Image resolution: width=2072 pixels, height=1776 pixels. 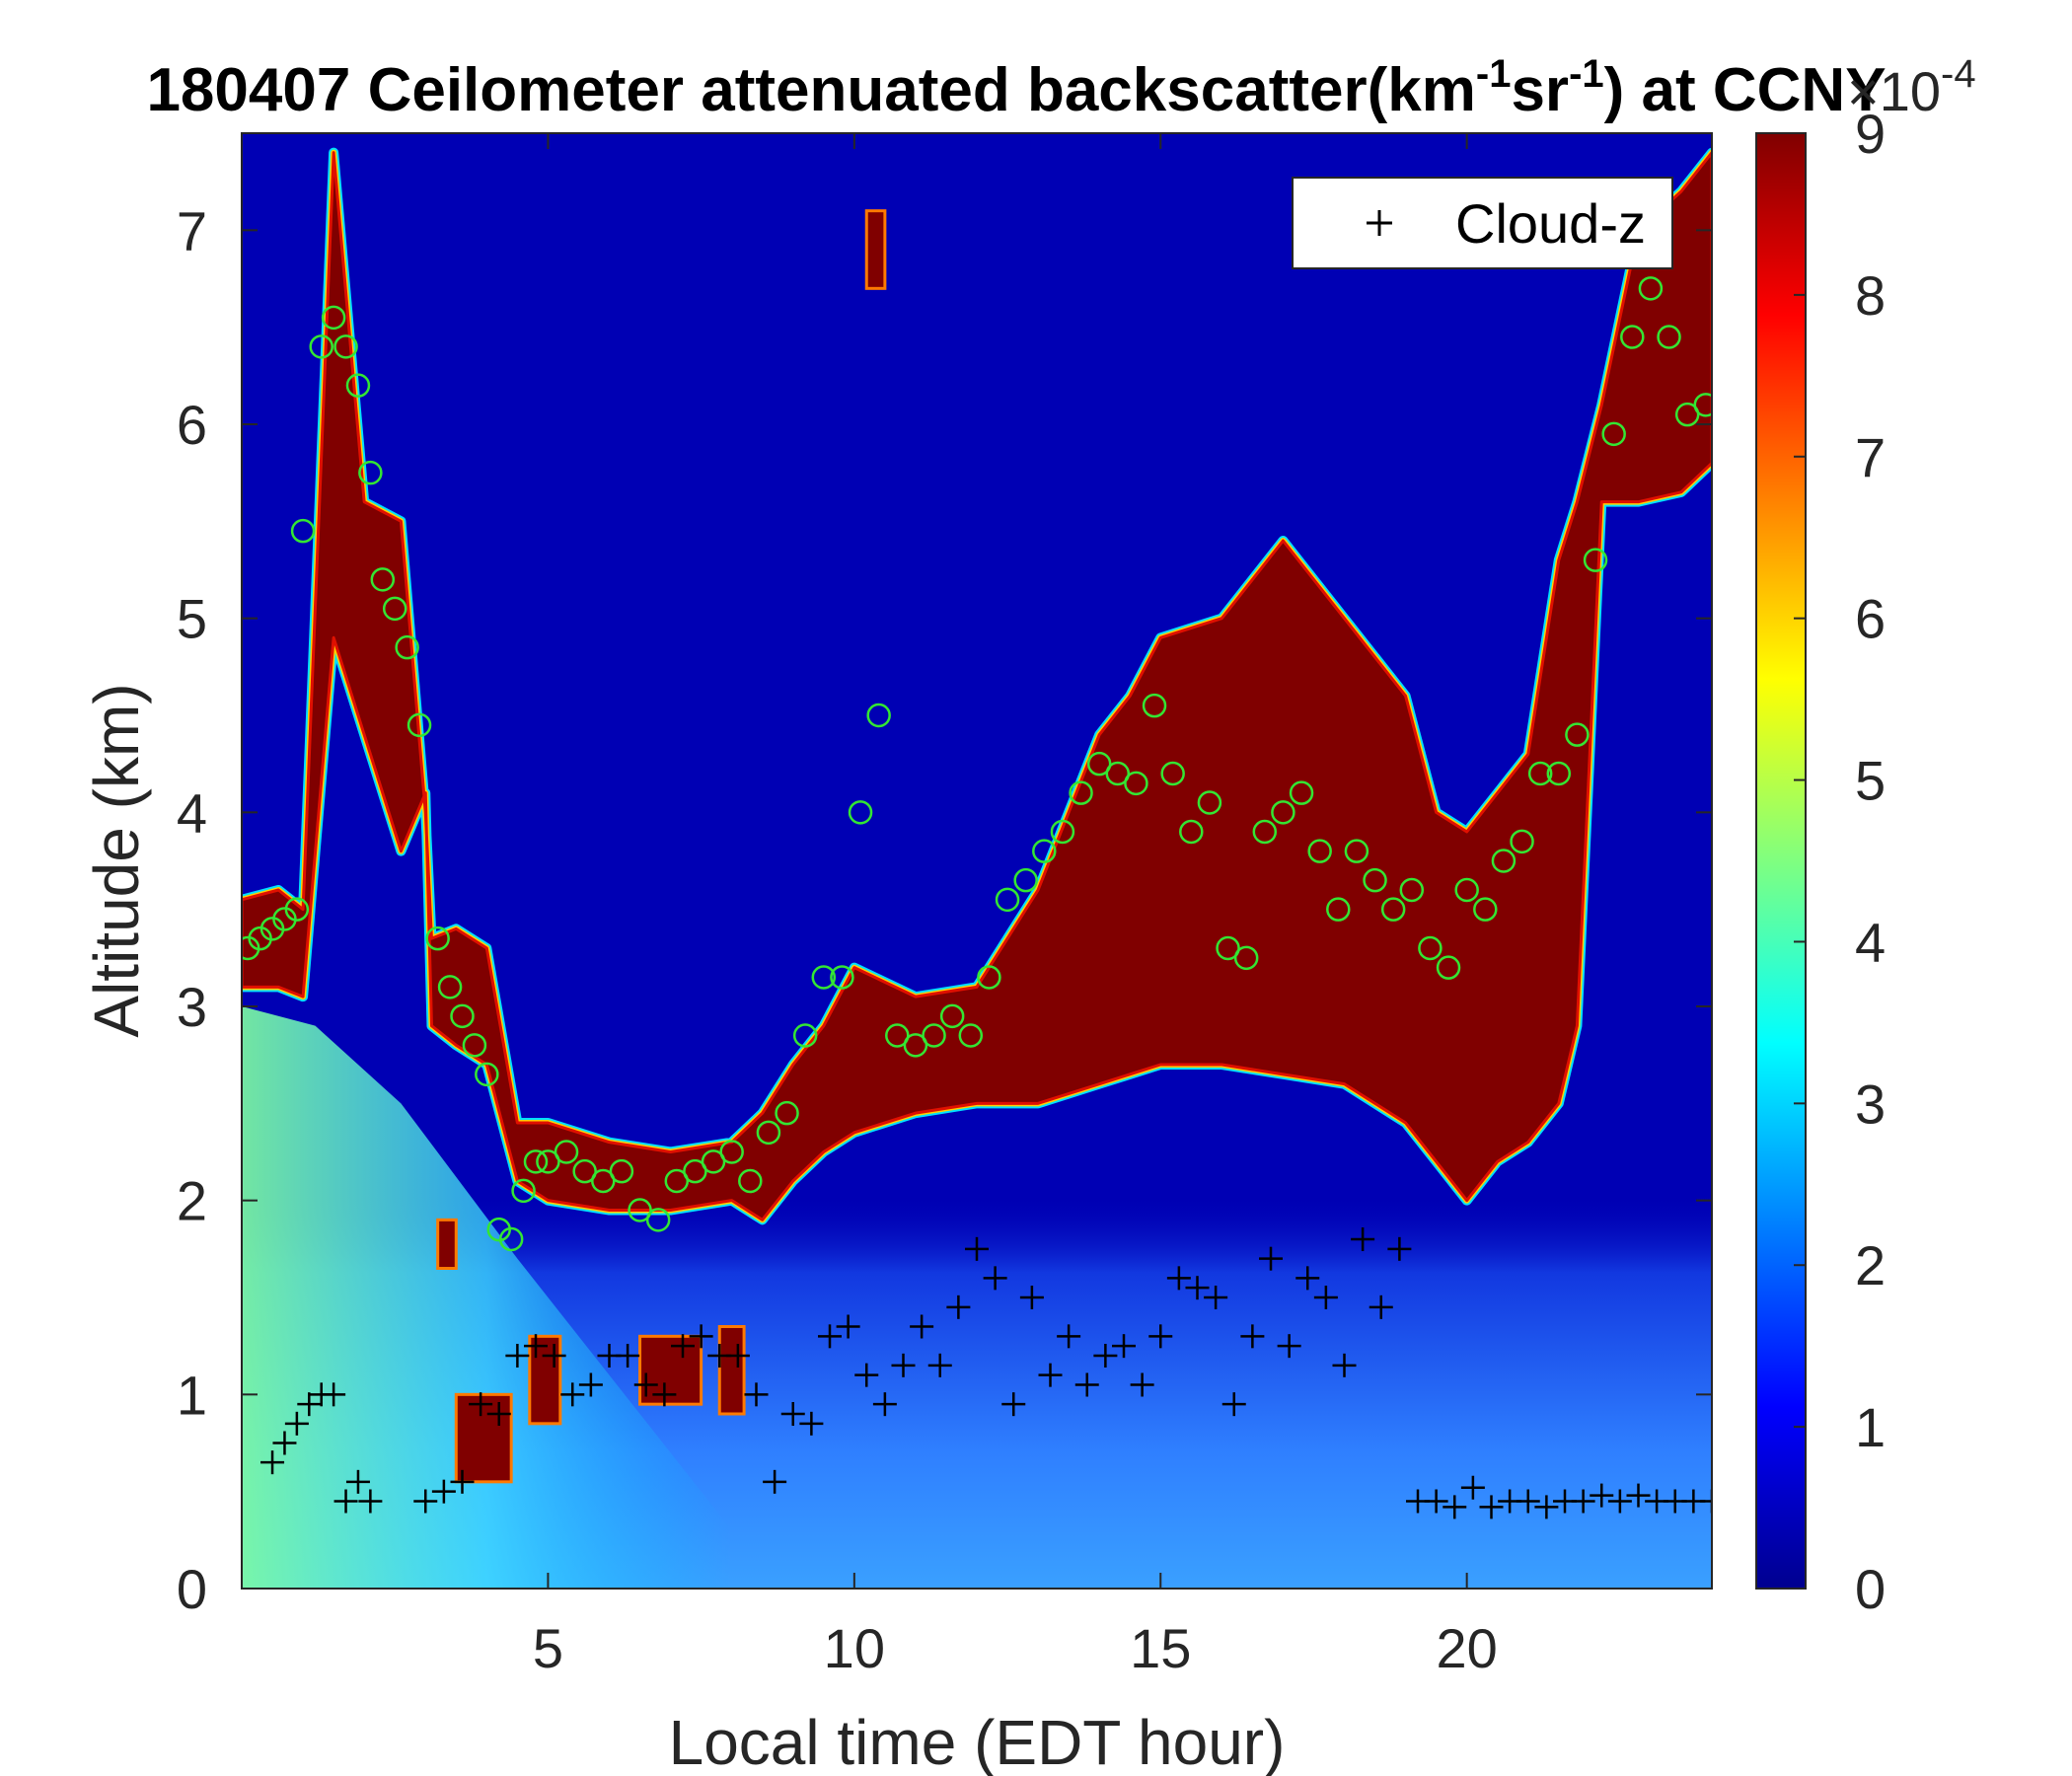 What do you see at coordinates (1870, 619) in the screenshot?
I see `colorbar-tick-label: 6` at bounding box center [1870, 619].